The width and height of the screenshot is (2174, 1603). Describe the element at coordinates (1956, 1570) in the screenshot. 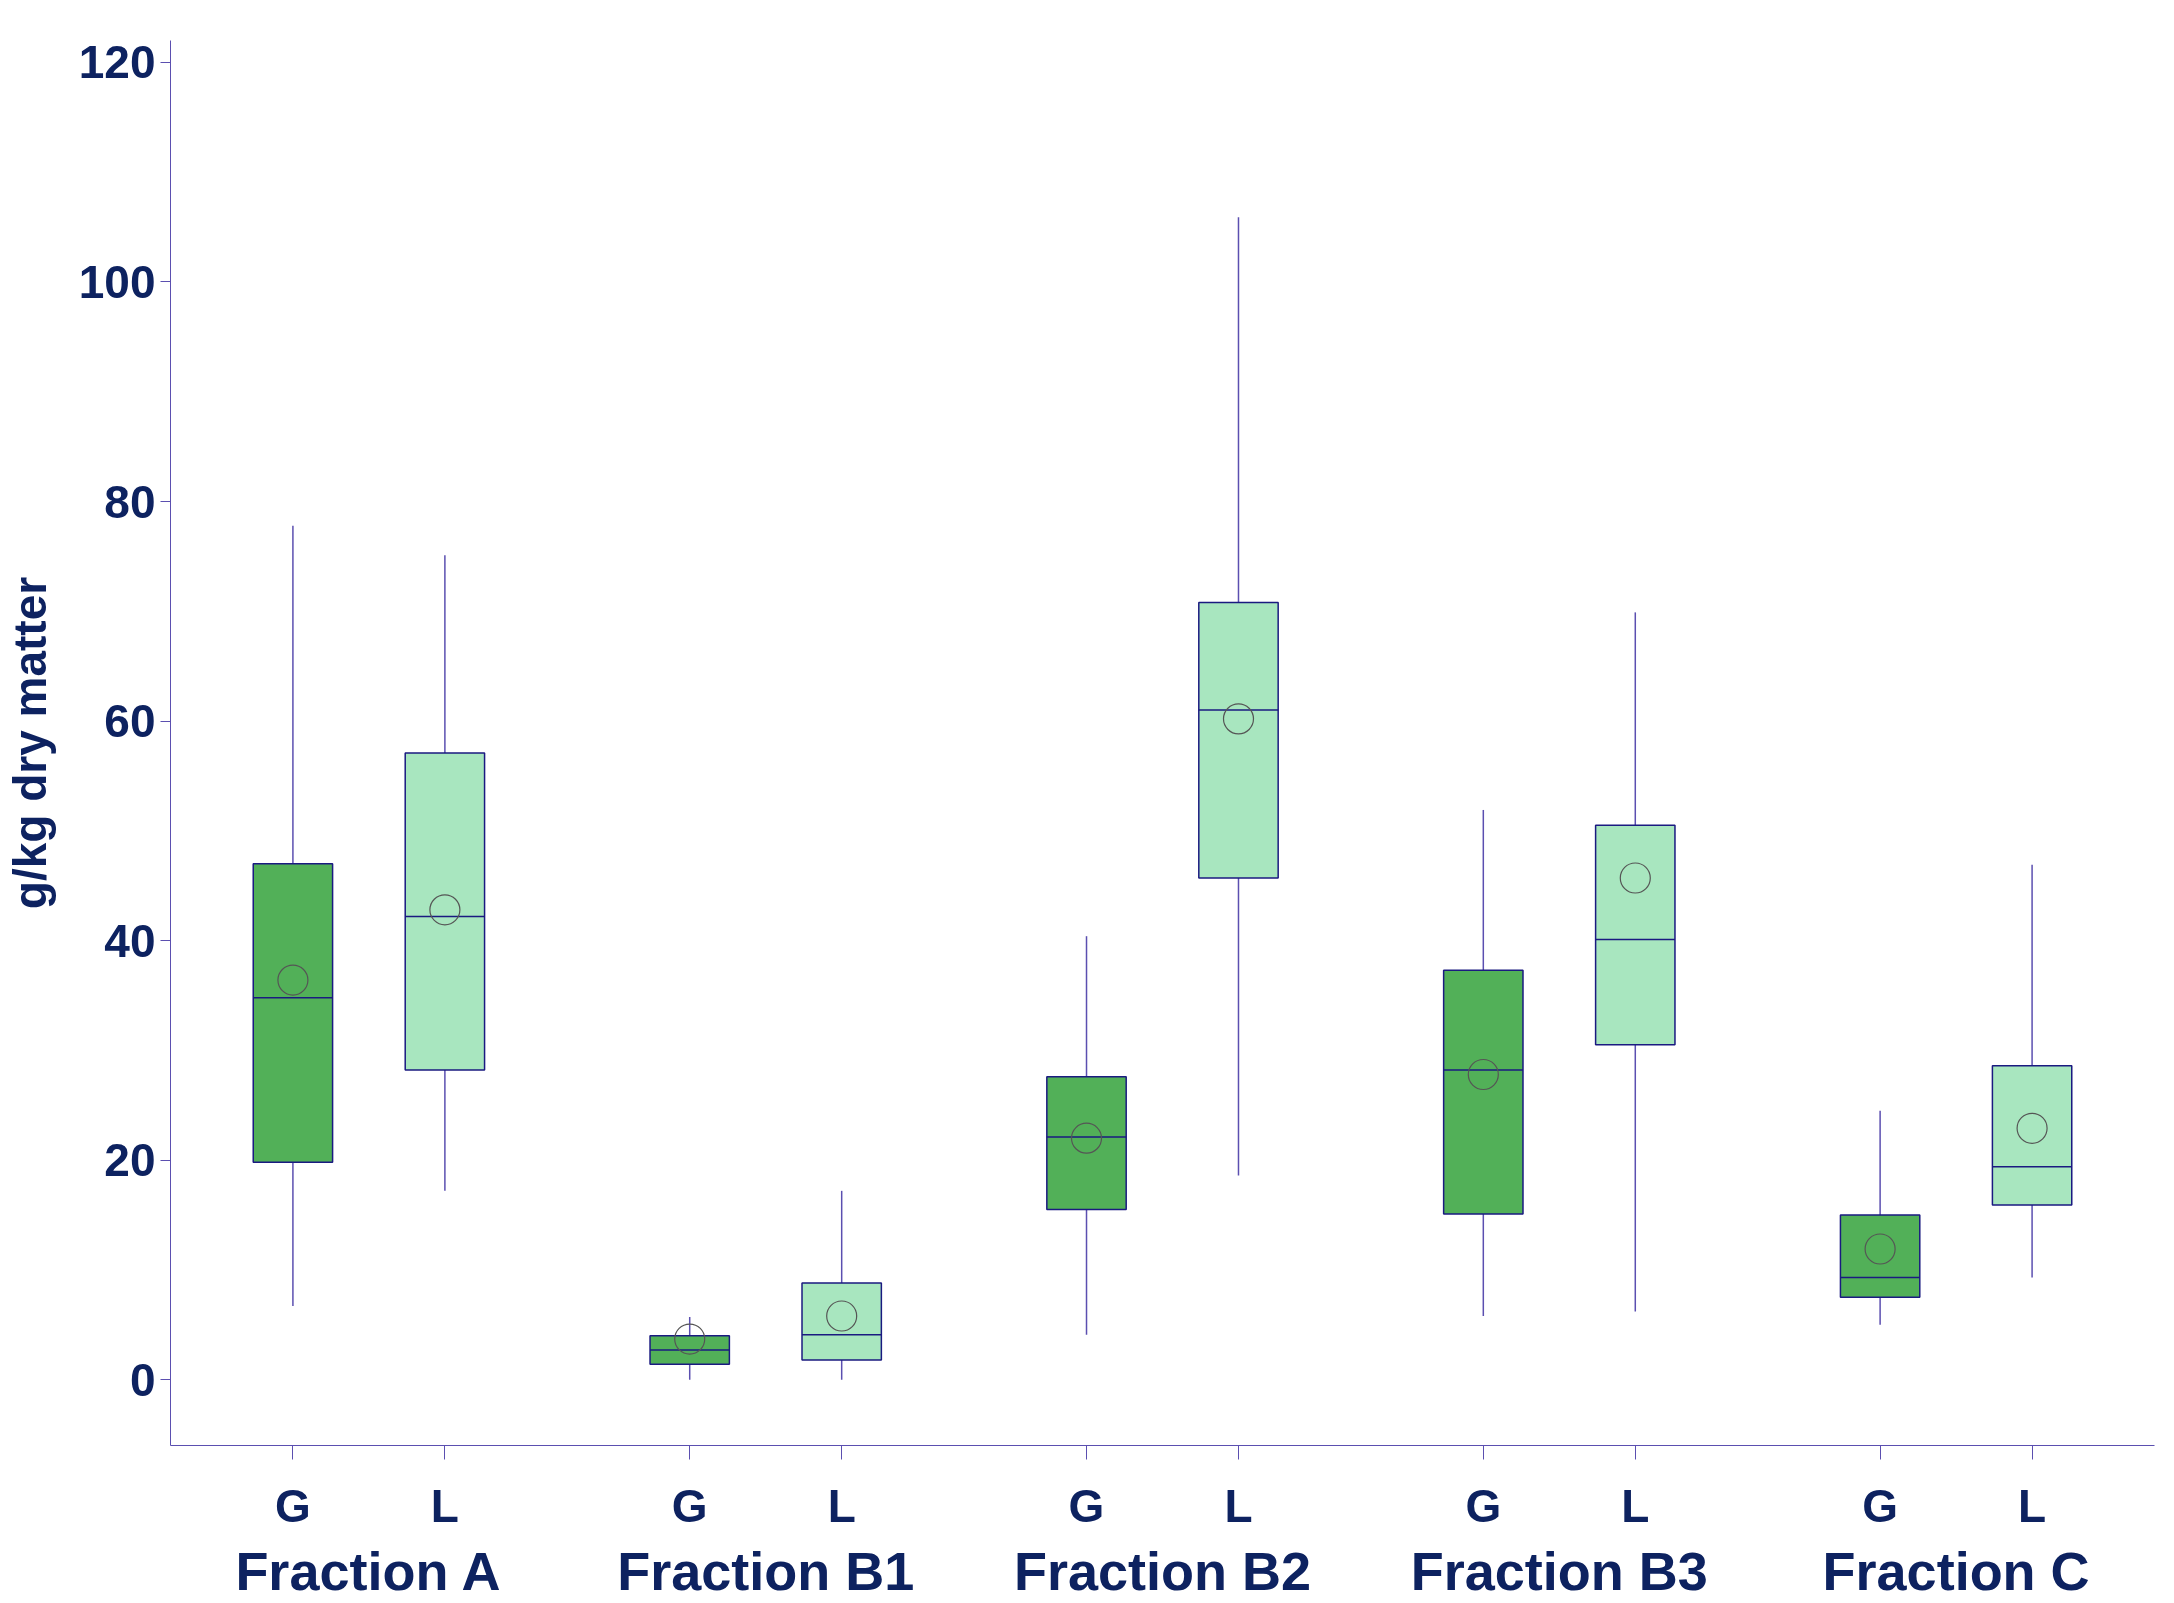

I see `x-tick-label: Fraction C` at that location.